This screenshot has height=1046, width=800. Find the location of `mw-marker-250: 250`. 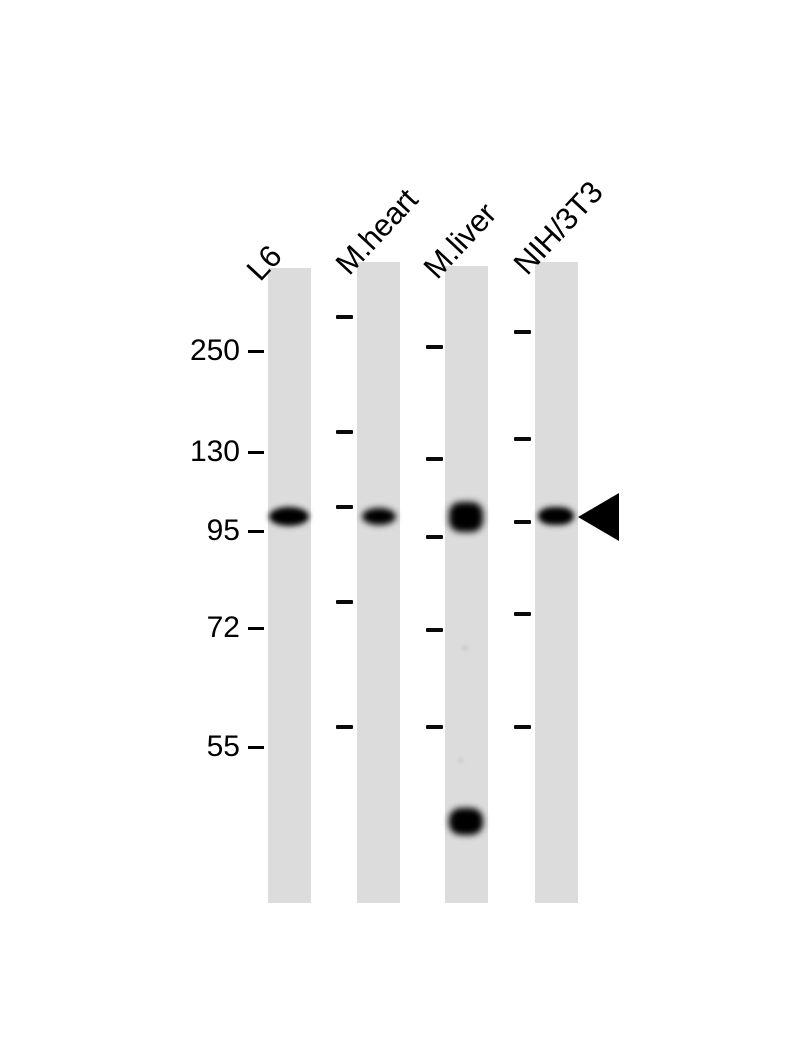

mw-marker-250: 250 is located at coordinates (214, 350).